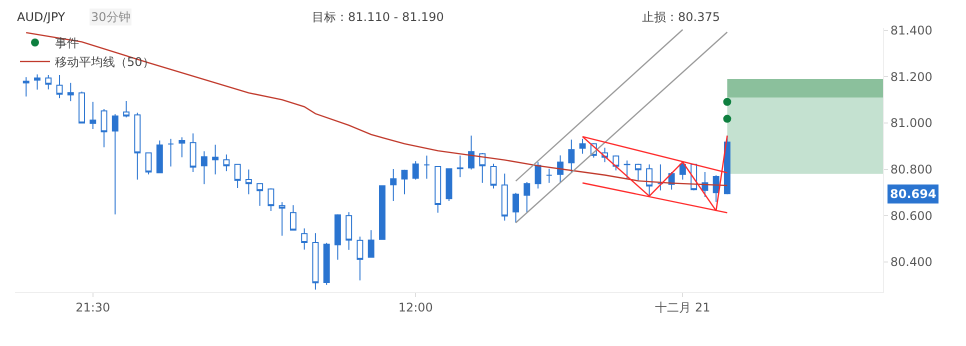 The height and width of the screenshot is (346, 966). Describe the element at coordinates (911, 123) in the screenshot. I see `y-tick-label: 81.000` at that location.